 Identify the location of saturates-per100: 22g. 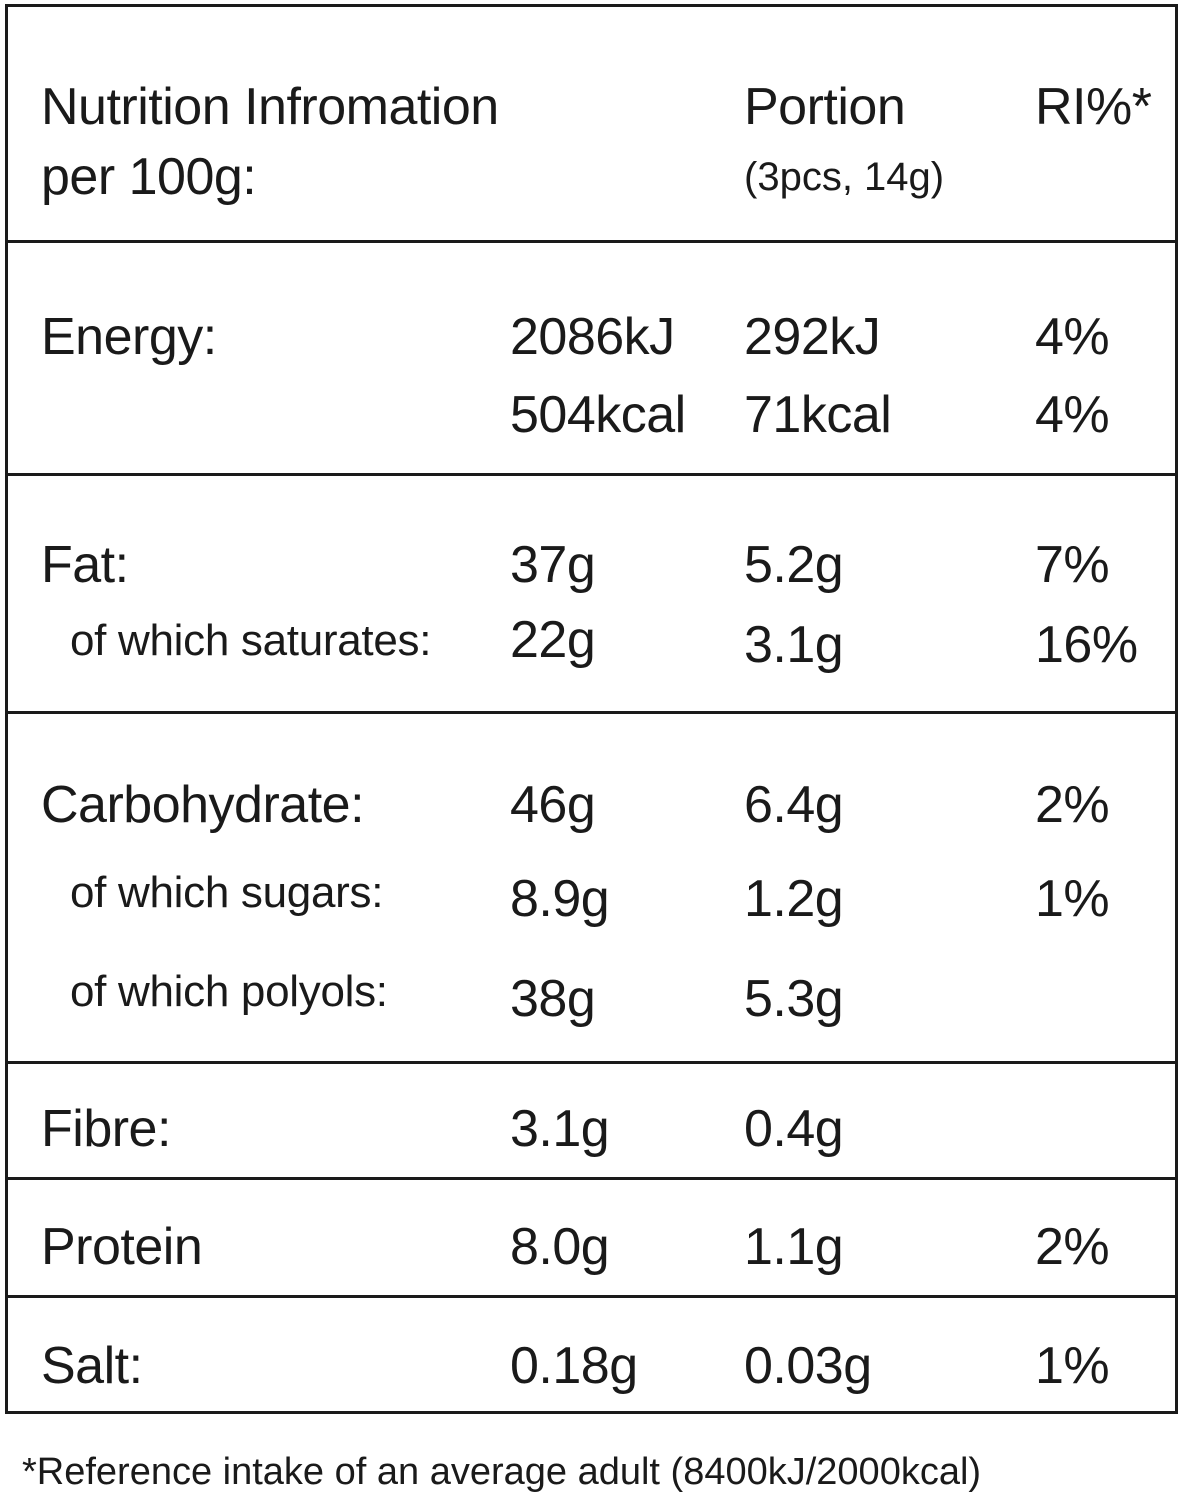
(553, 640).